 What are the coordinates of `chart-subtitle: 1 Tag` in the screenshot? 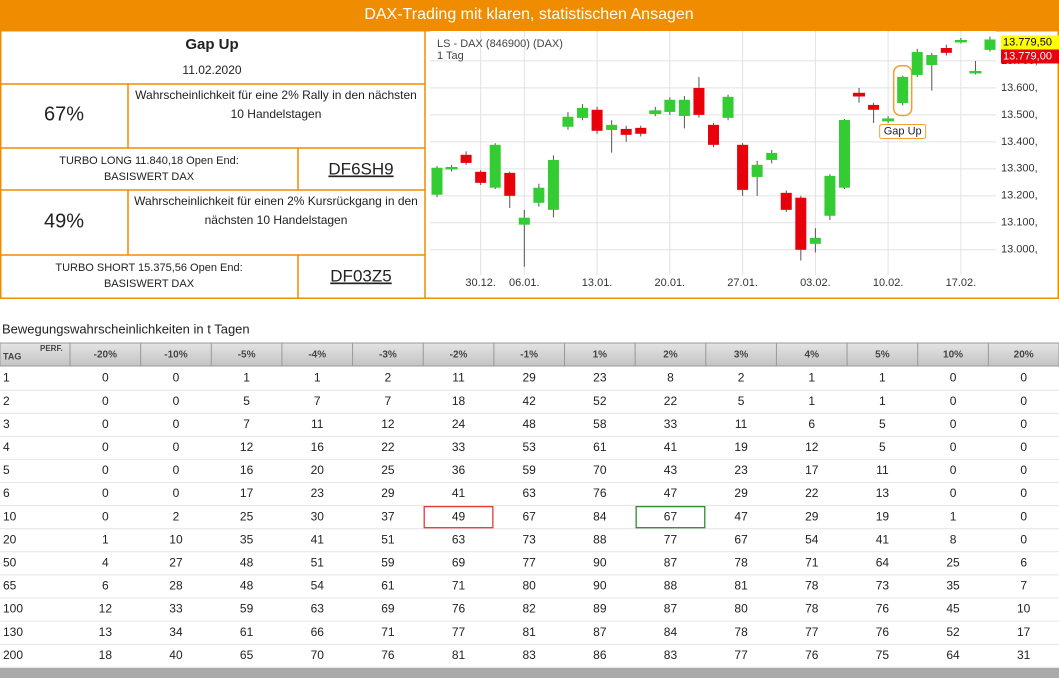 It's located at (450, 56).